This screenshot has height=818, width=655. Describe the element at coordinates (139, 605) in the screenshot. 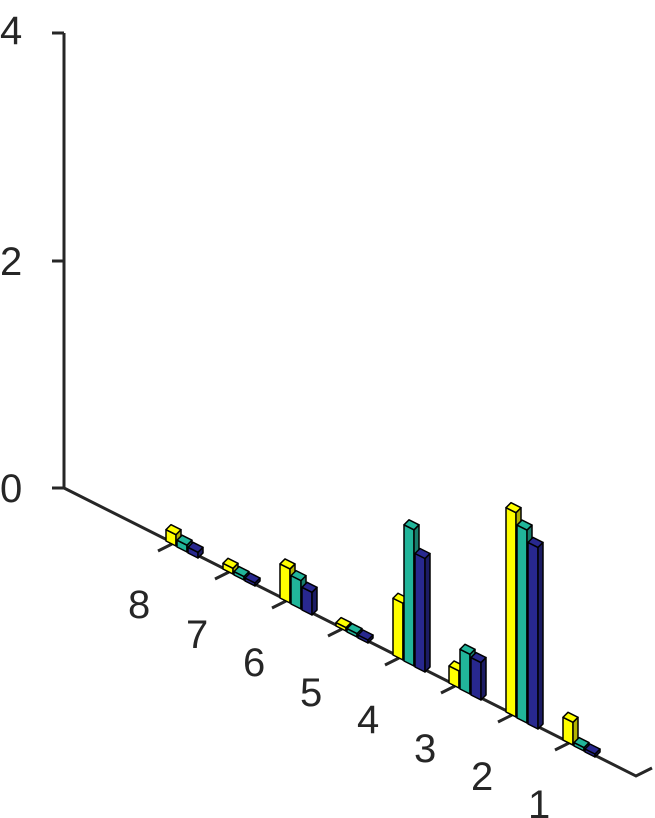

I see `category-tick-label: 8` at that location.